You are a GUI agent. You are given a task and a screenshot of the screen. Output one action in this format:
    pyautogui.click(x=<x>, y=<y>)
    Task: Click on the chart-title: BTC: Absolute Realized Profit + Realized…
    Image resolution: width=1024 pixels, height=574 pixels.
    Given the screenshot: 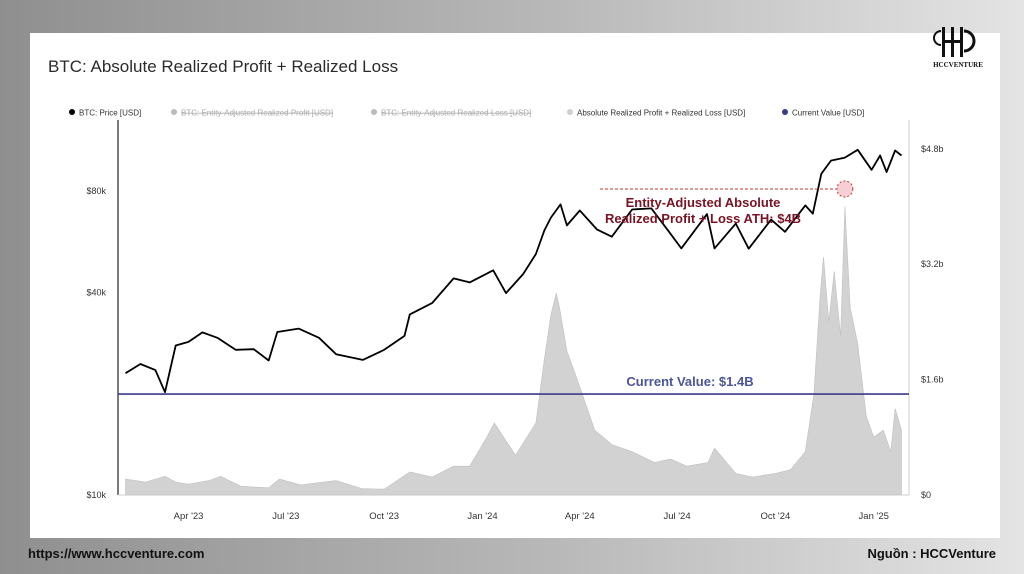 What is the action you would take?
    pyautogui.click(x=223, y=66)
    